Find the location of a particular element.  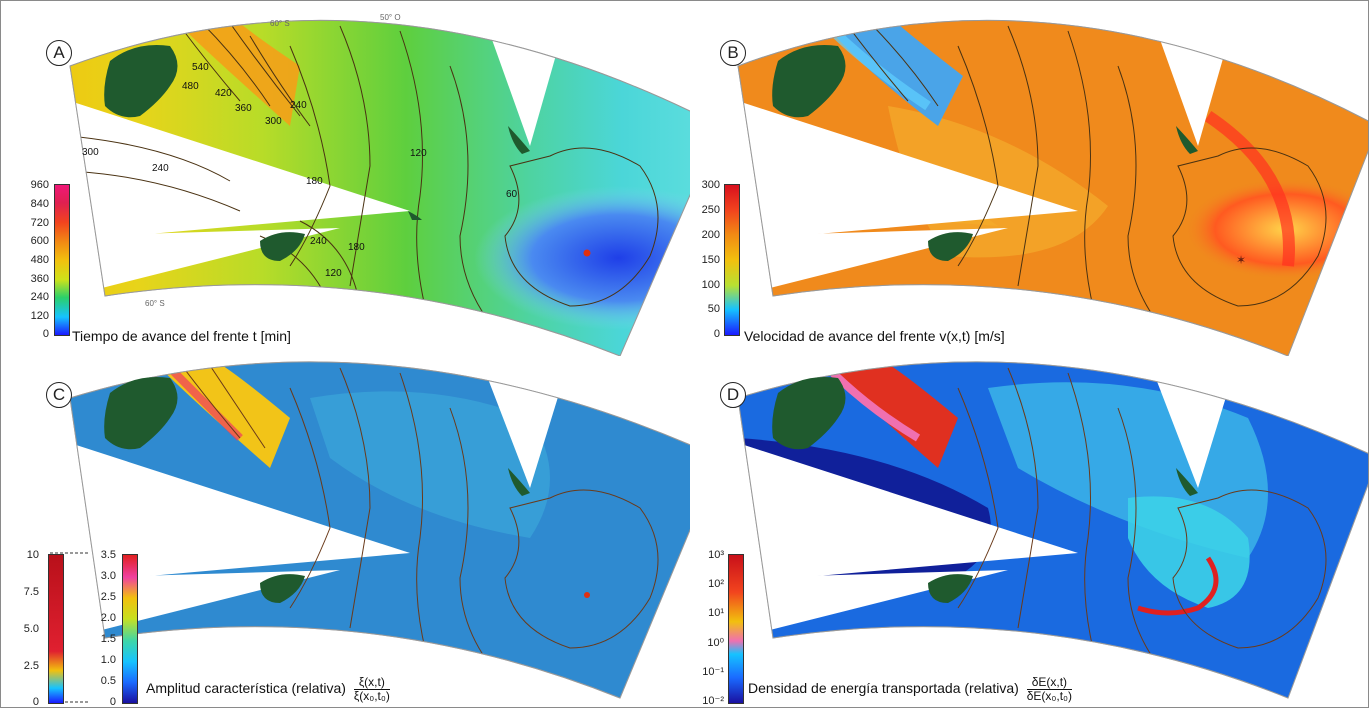

tick-c-outer-4: 0 is located at coordinates (35, 702).